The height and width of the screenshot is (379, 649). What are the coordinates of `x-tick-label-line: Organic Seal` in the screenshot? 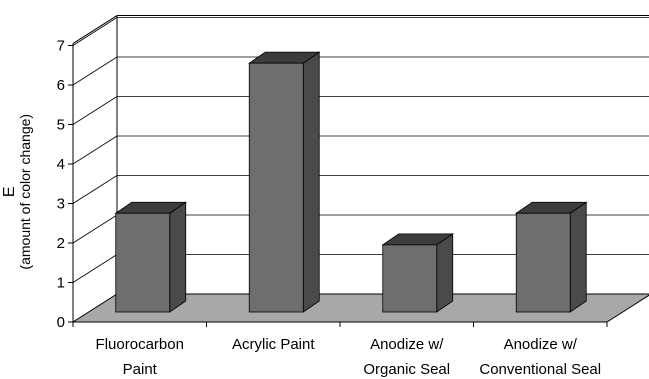 It's located at (406, 369).